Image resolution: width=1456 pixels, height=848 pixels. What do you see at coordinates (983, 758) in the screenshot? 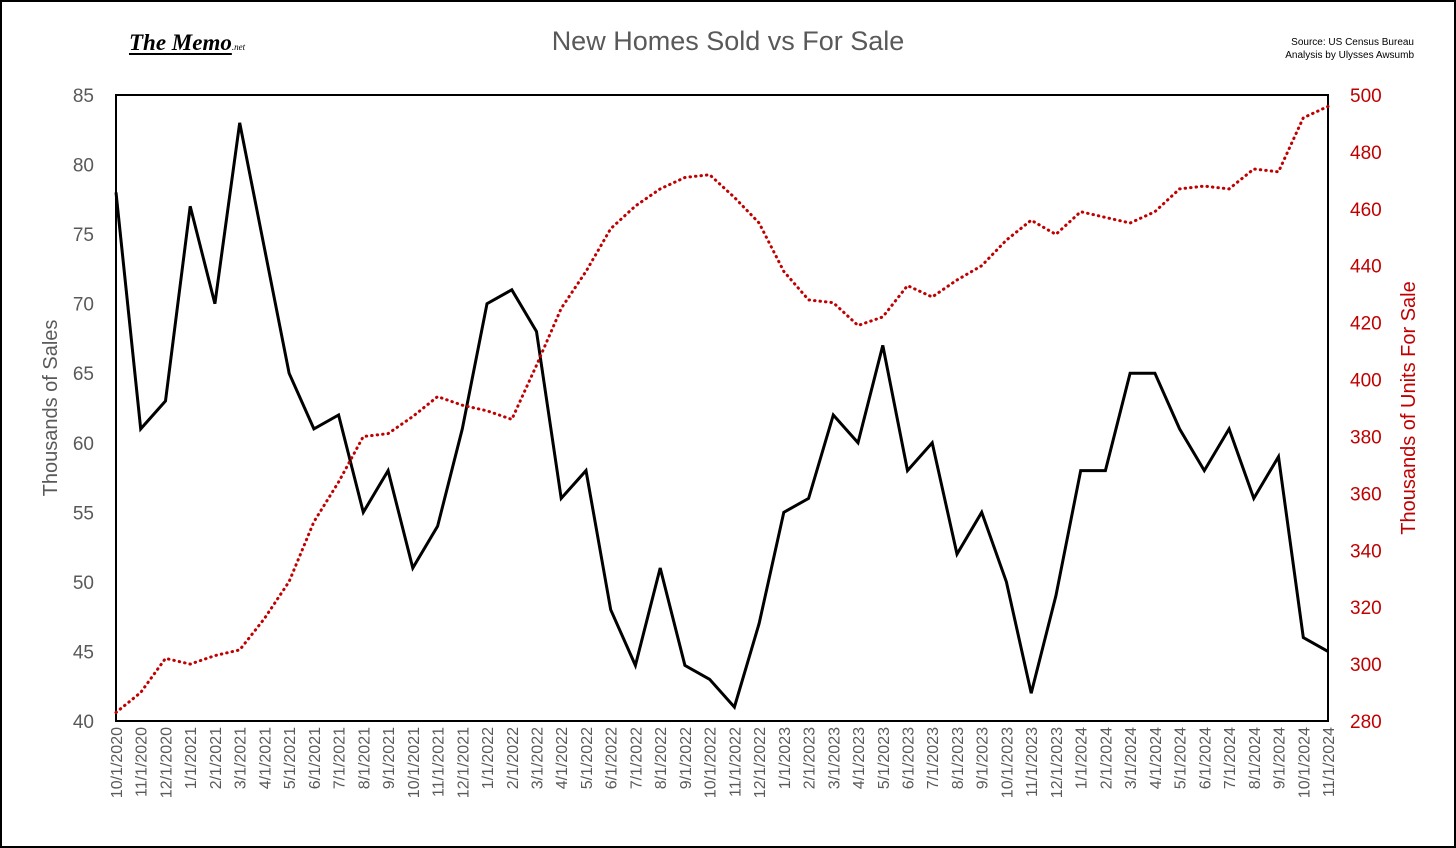
I see `x-axis-tick-label: 9/1/2023` at bounding box center [983, 758].